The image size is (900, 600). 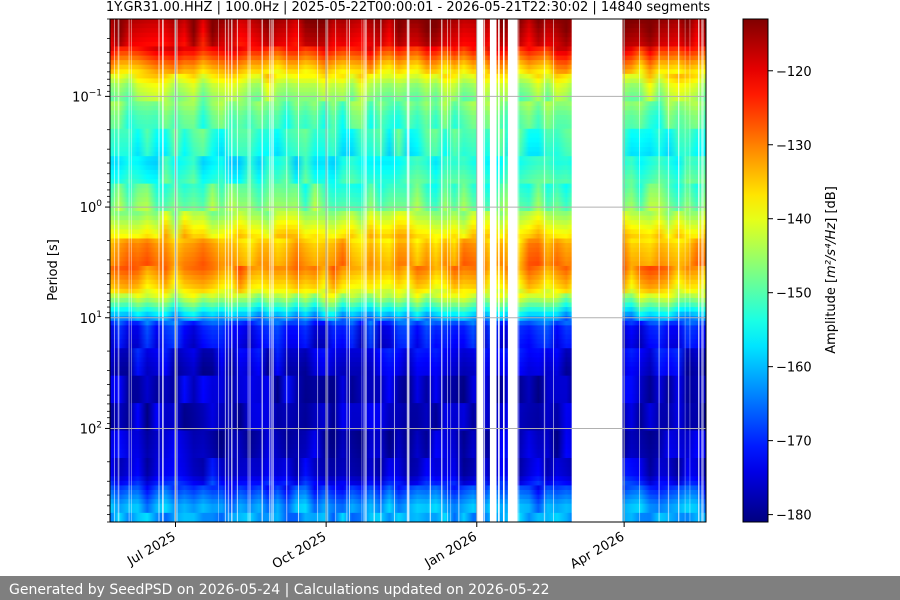 What do you see at coordinates (91, 270) in the screenshot?
I see `y-axis-ticks: 10⁻¹ 10⁰ 10¹ 10²` at bounding box center [91, 270].